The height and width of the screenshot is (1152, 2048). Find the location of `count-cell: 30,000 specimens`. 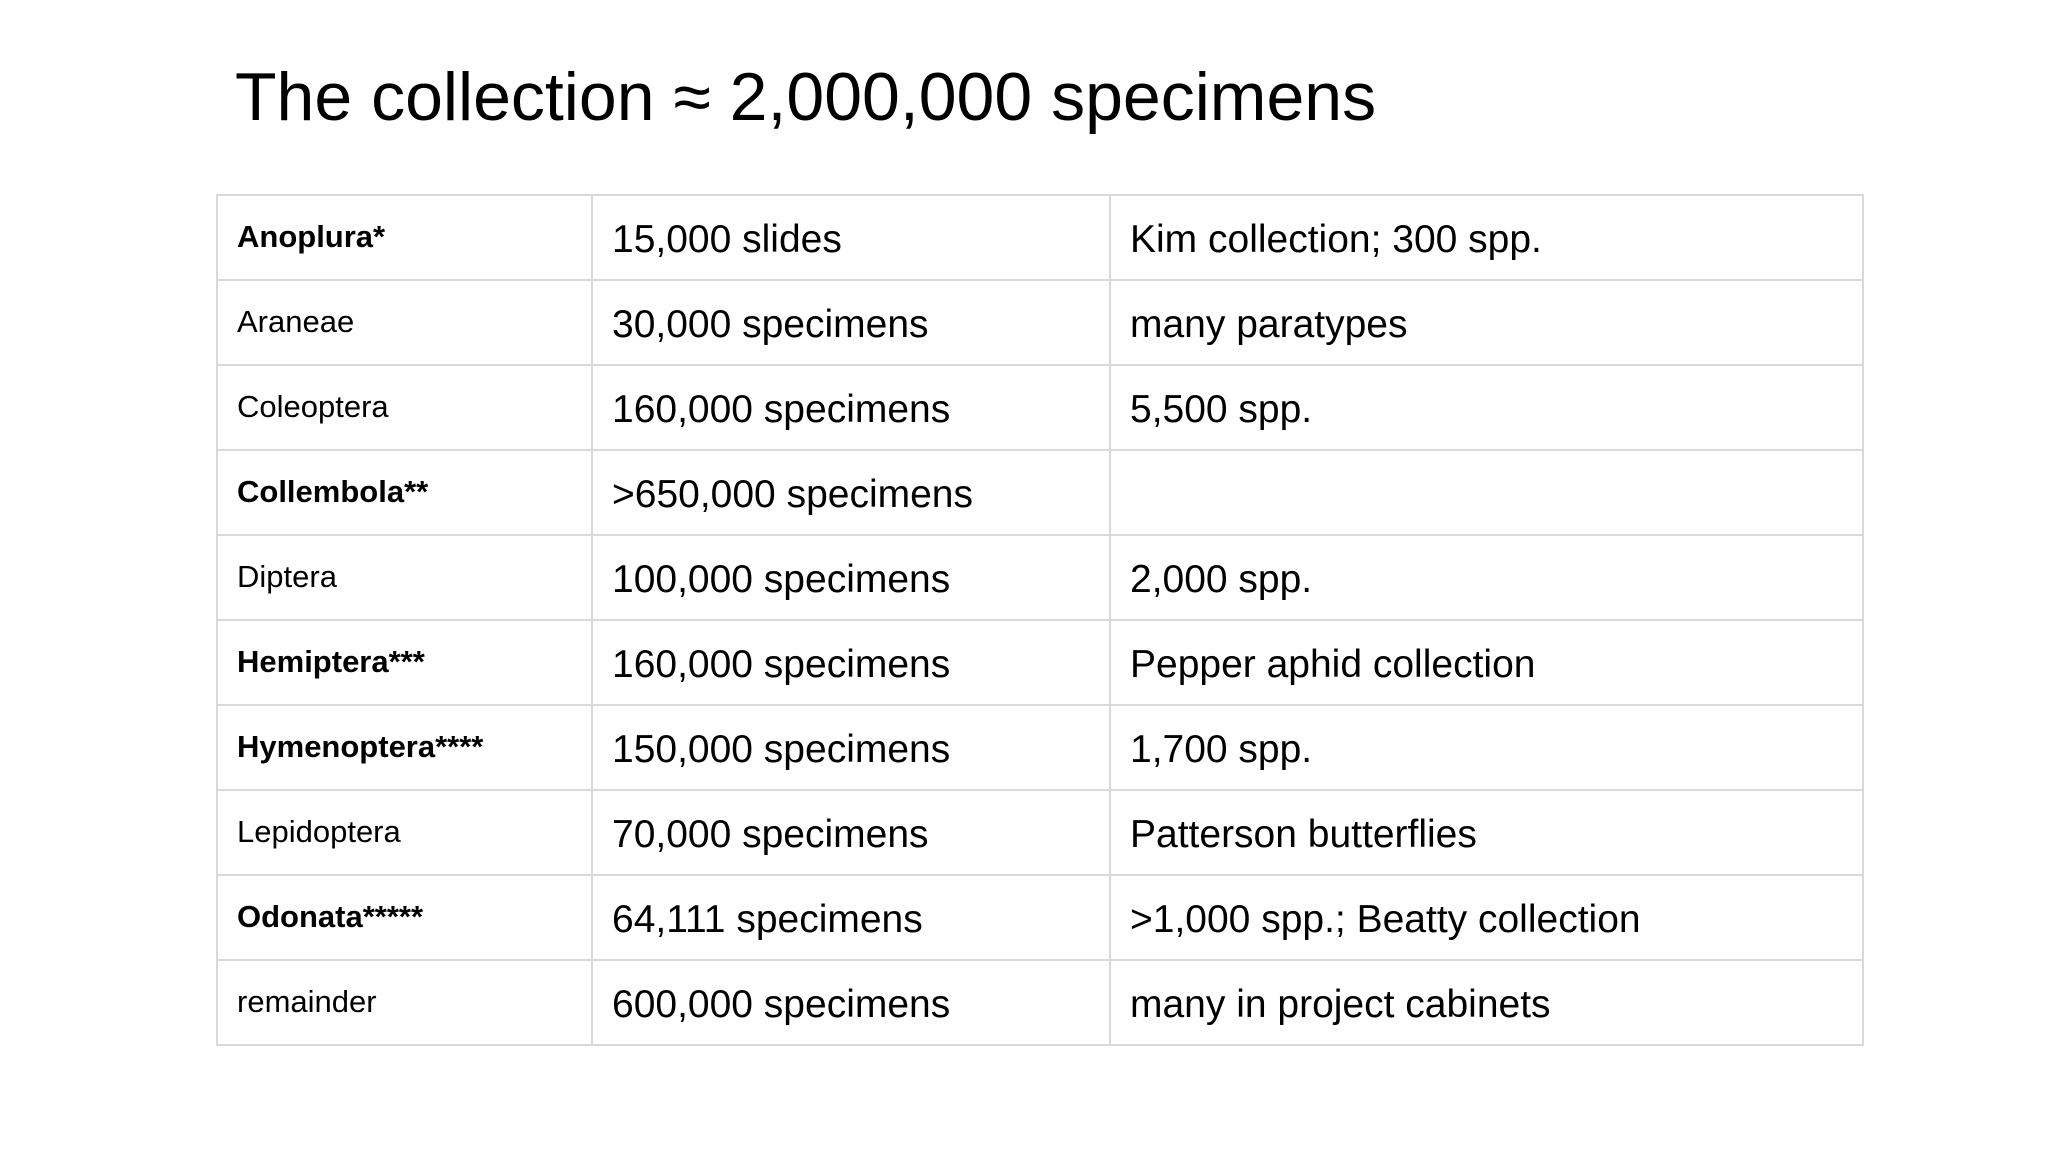

count-cell: 30,000 specimens is located at coordinates (851, 322).